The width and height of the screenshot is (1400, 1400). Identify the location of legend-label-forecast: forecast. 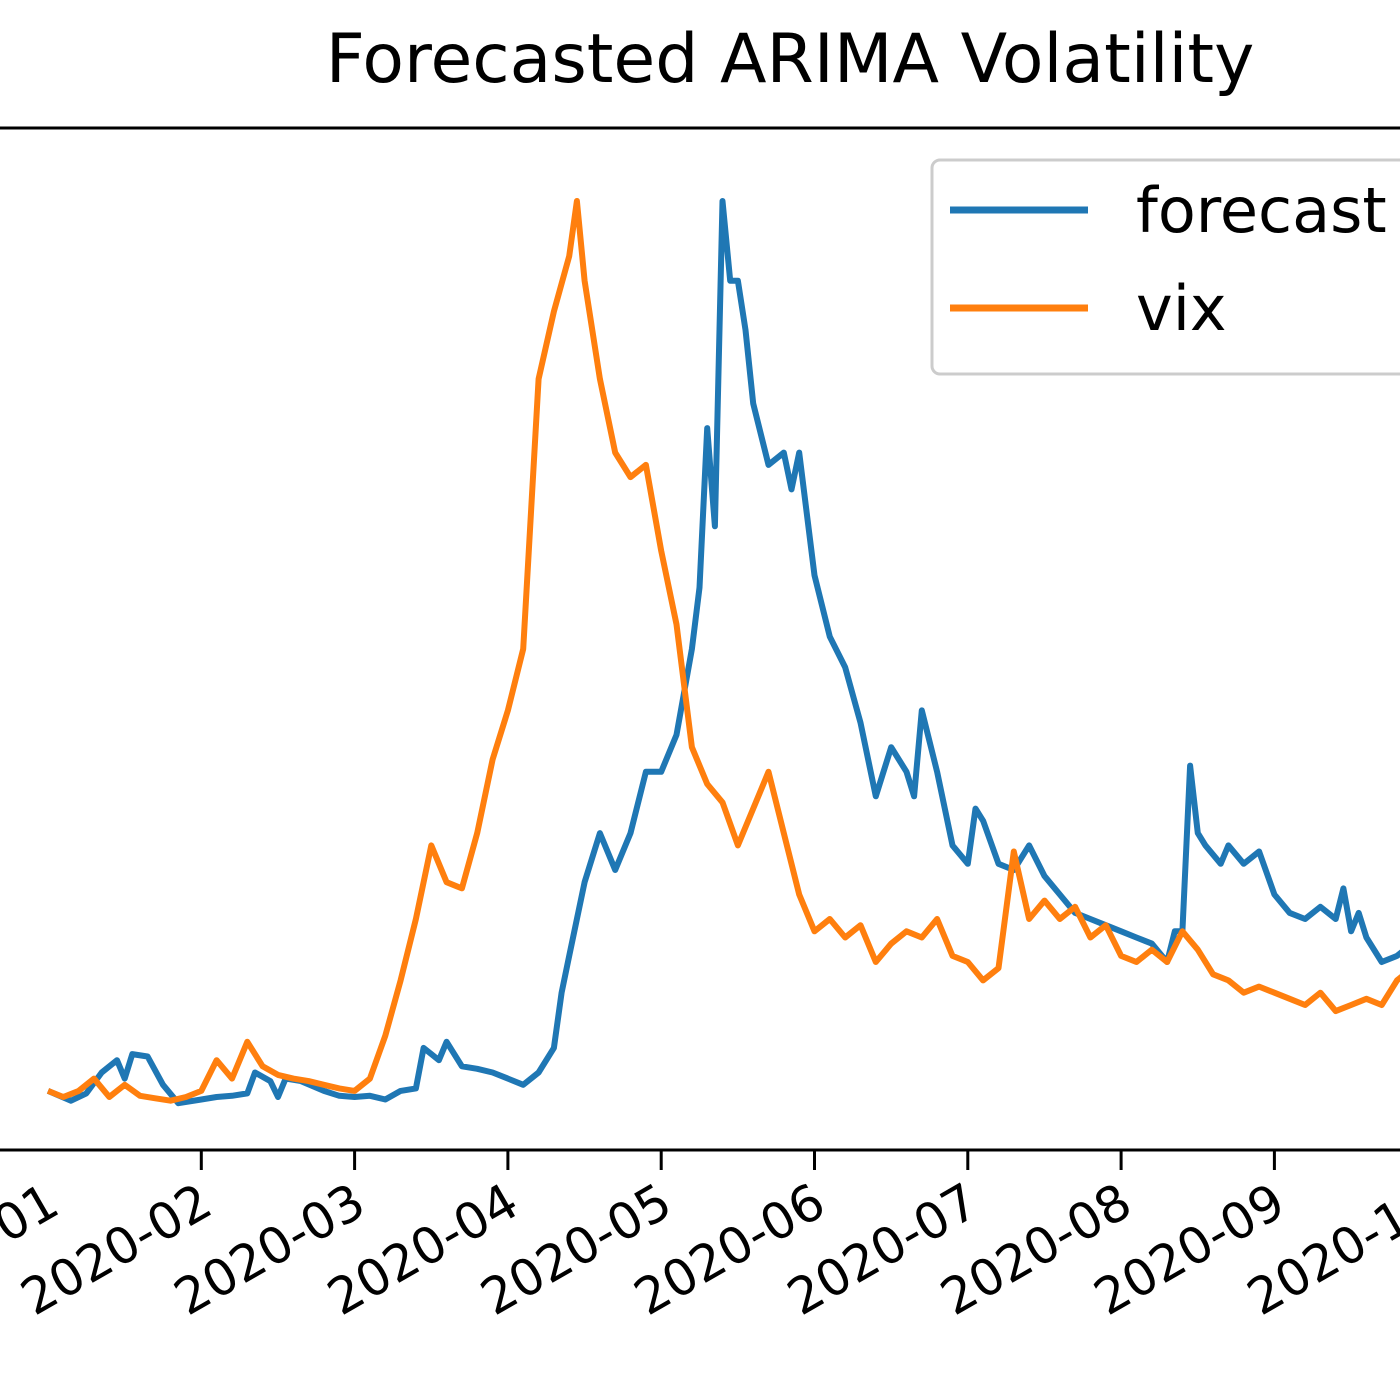
(1261, 210).